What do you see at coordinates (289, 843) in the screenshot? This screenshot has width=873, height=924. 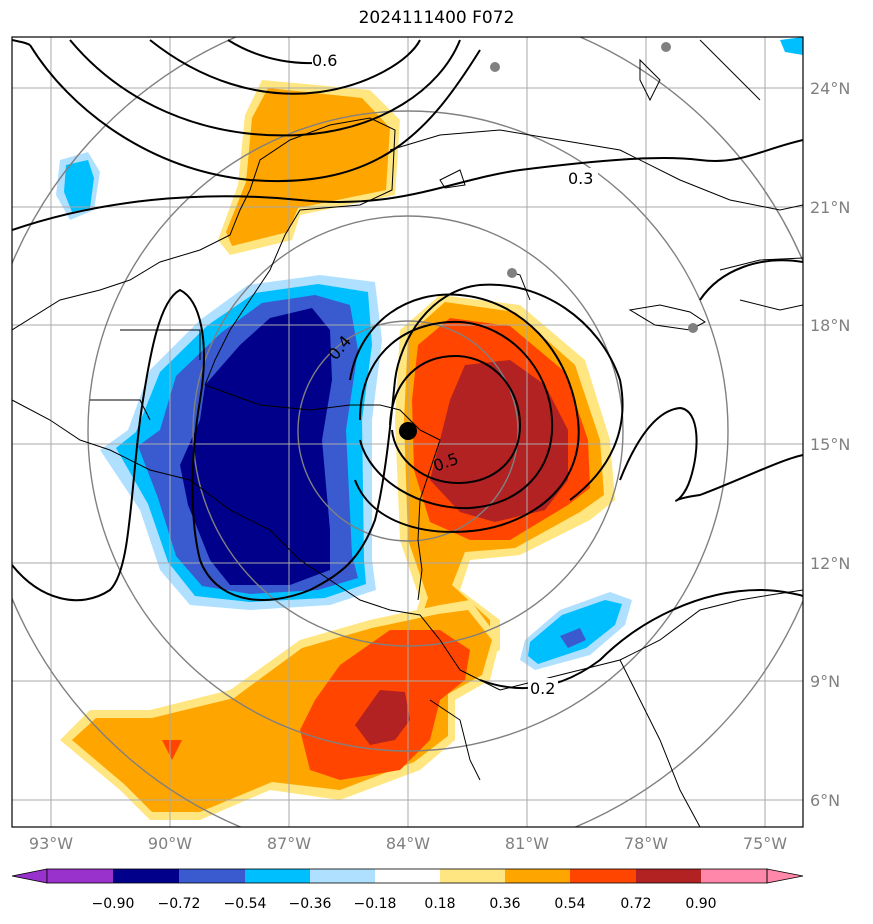 I see `lon-label: 87°W` at bounding box center [289, 843].